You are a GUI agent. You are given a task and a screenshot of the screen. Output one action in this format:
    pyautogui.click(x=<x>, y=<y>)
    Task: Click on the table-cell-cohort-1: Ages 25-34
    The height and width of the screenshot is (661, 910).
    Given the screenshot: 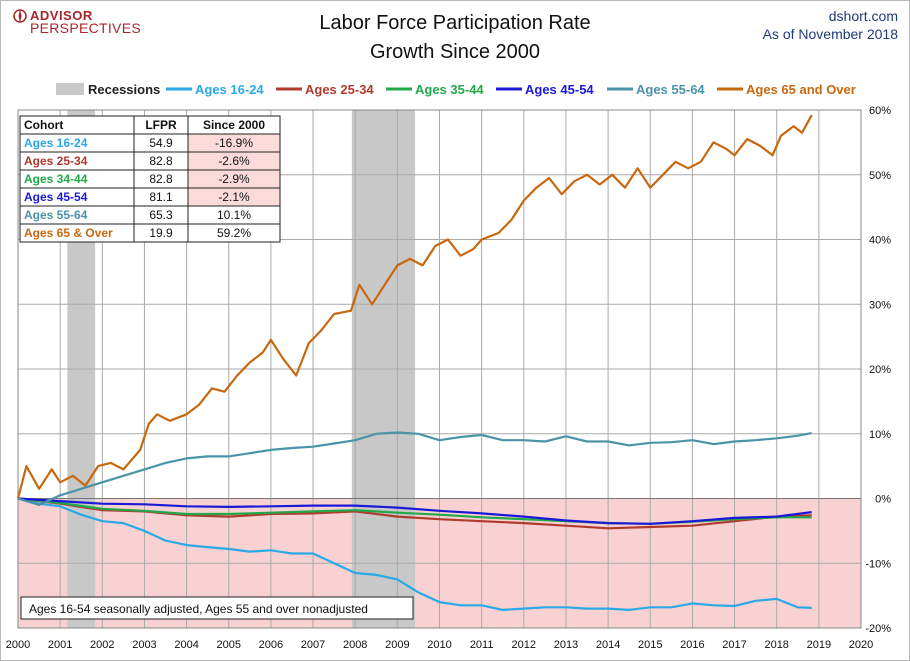 What is the action you would take?
    pyautogui.click(x=56, y=161)
    